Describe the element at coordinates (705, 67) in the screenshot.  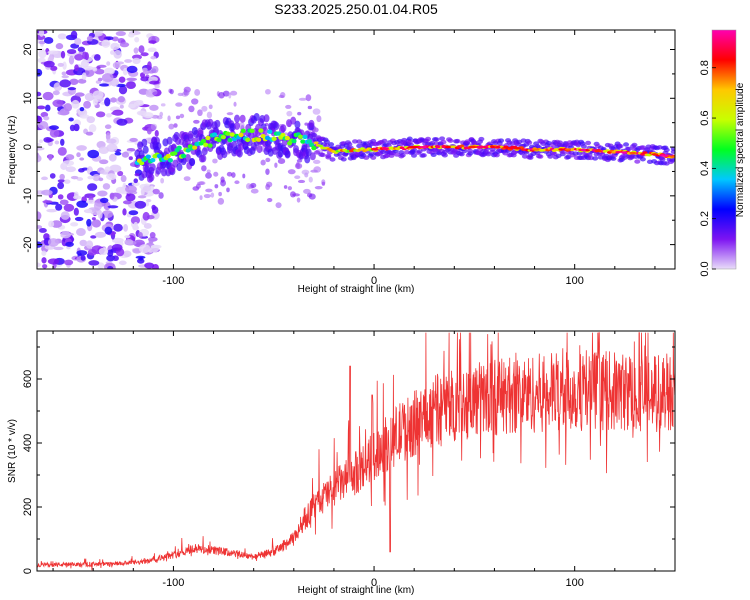
I see `colorbar-tick-label: 0.8` at that location.